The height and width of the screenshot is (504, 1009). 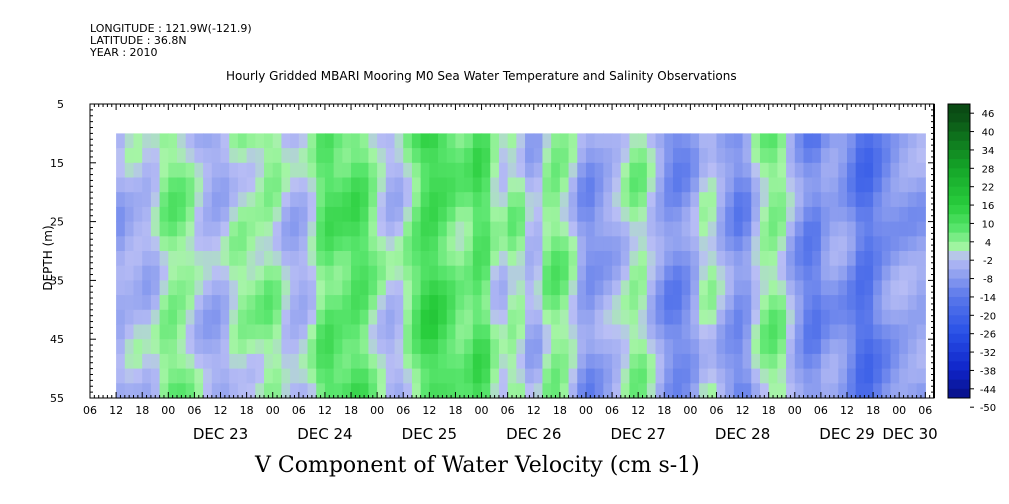 I want to click on colorbar-label: 34, so click(x=988, y=151).